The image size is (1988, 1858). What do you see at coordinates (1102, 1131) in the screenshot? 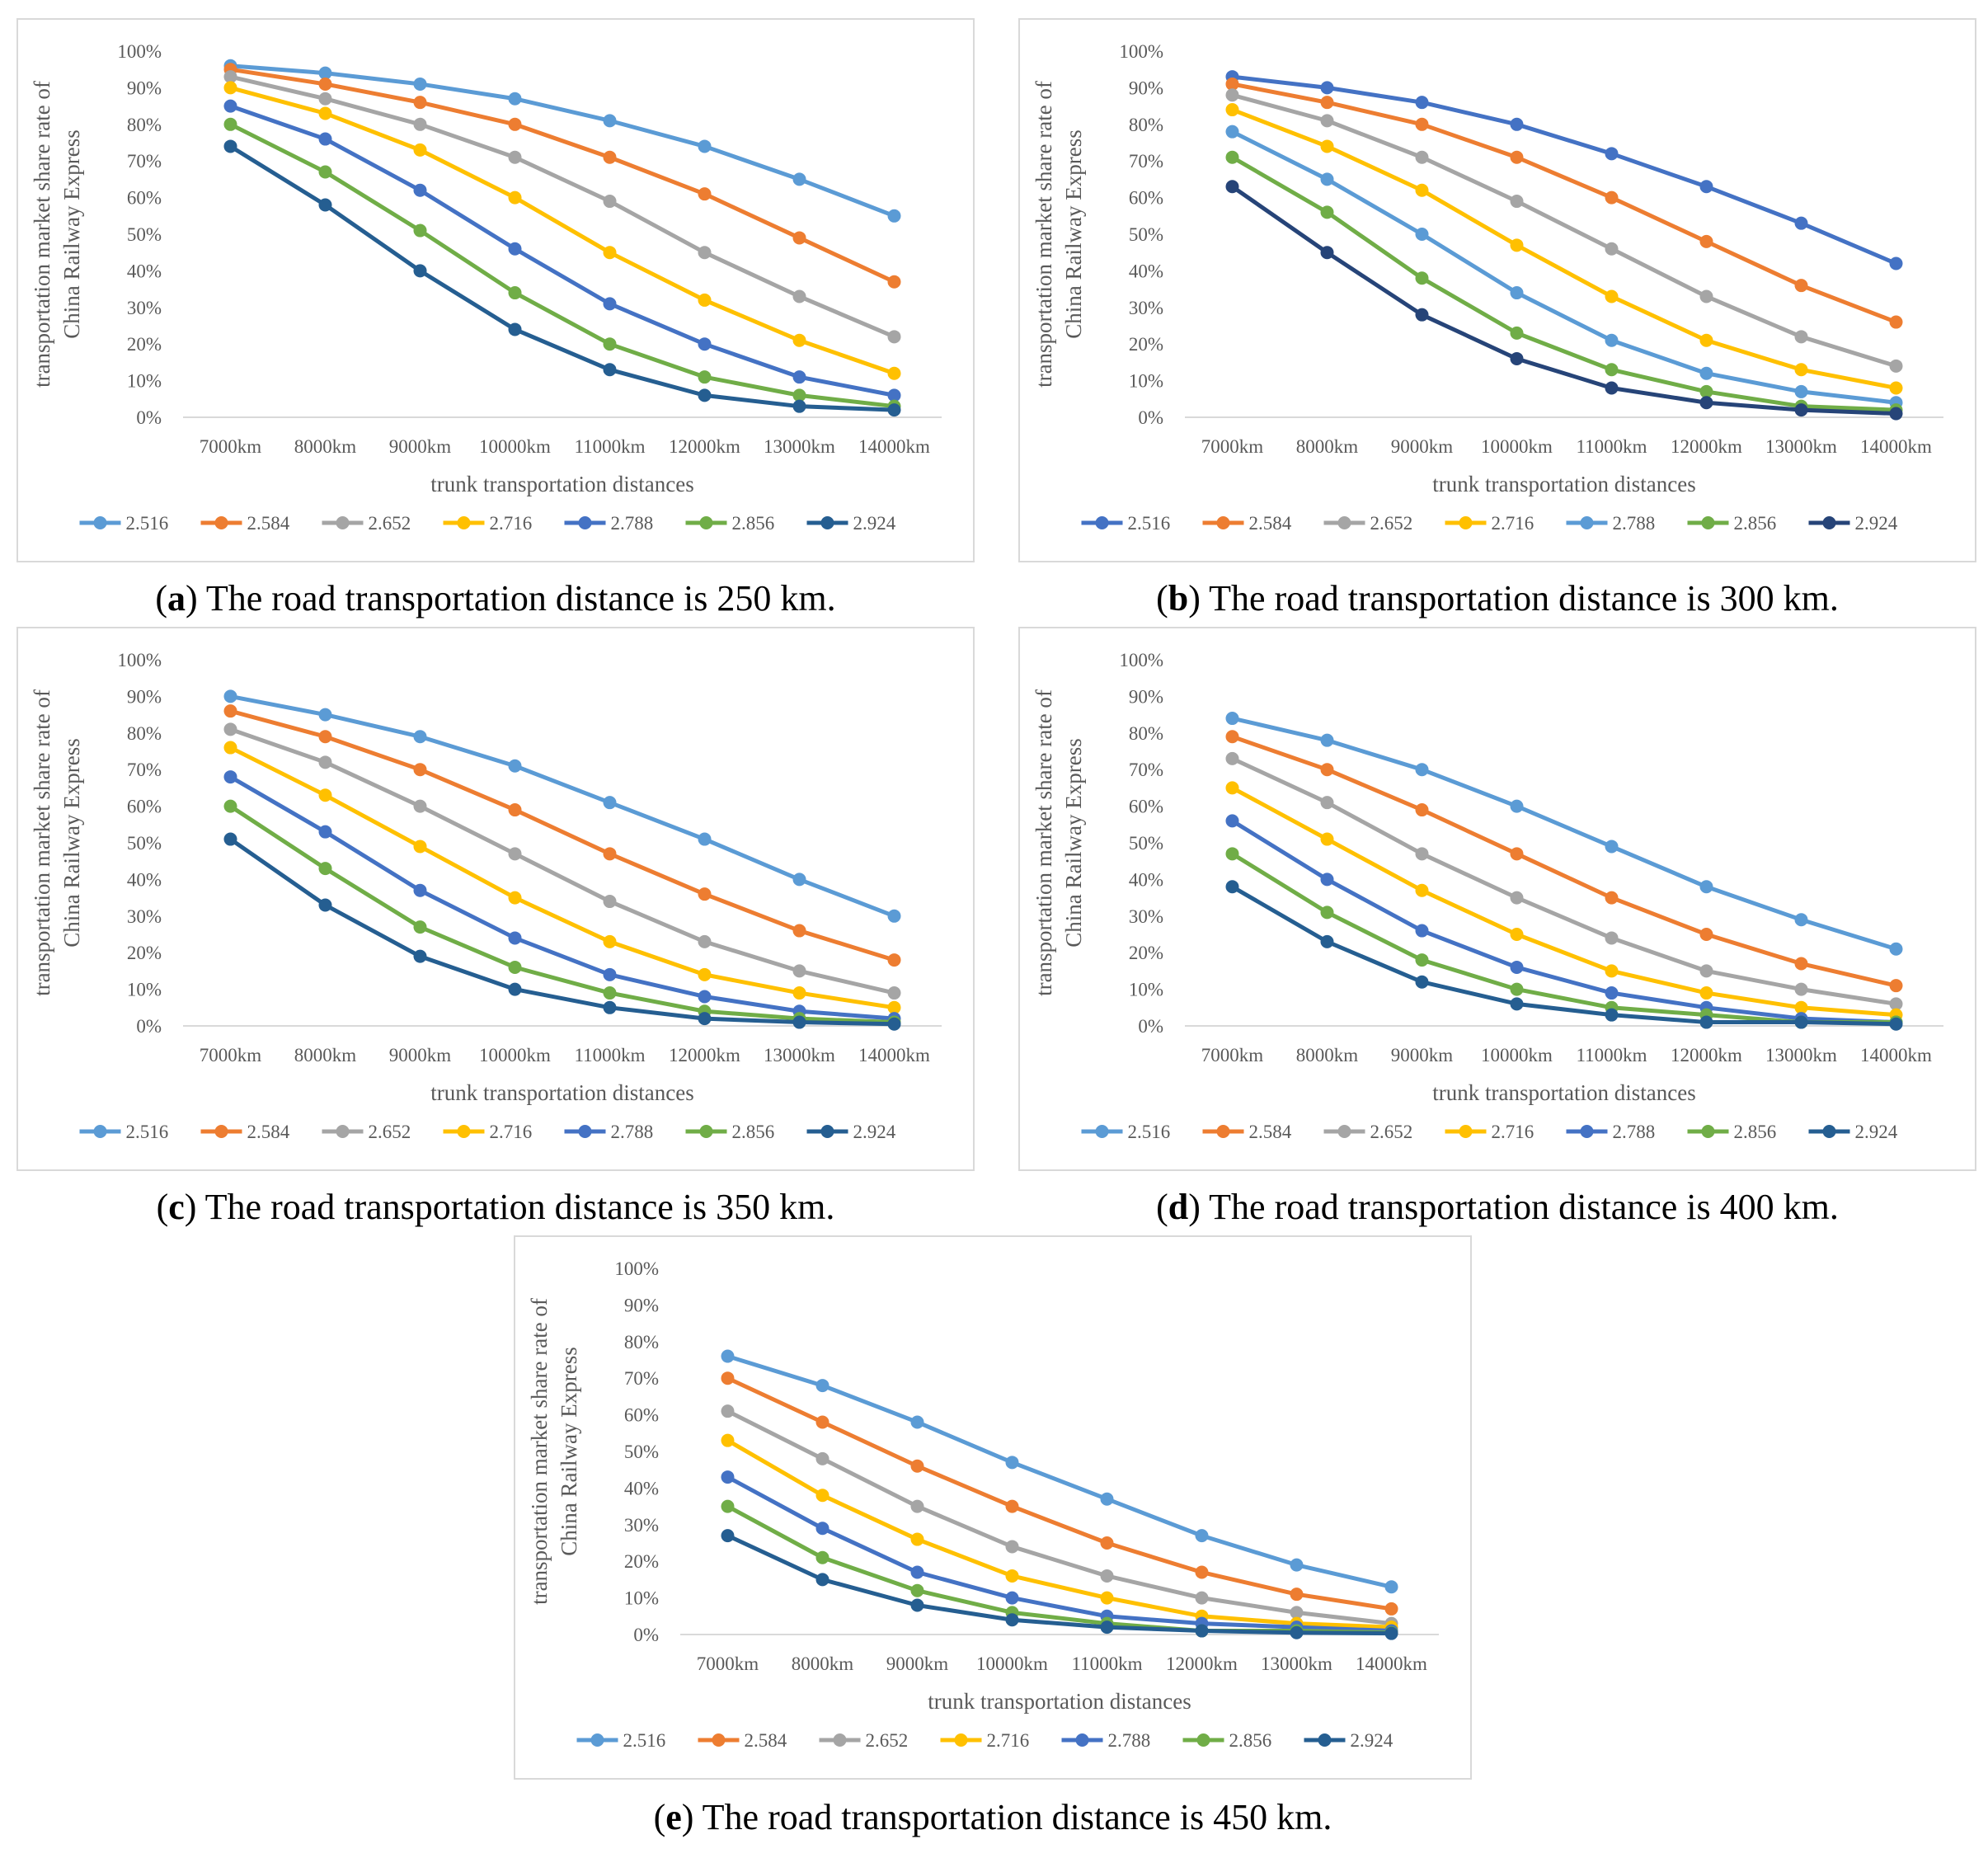
I see `legend-marker-2-516-d` at bounding box center [1102, 1131].